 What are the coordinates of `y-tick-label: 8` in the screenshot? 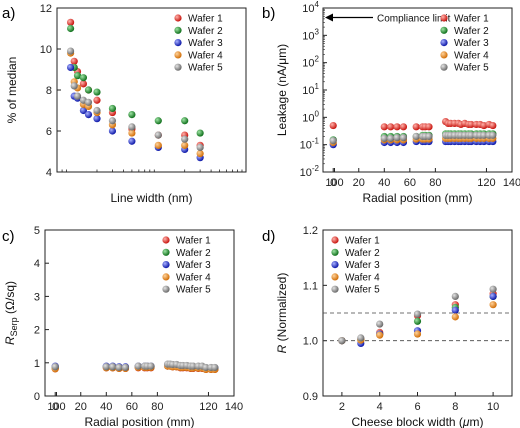 It's located at (49, 91).